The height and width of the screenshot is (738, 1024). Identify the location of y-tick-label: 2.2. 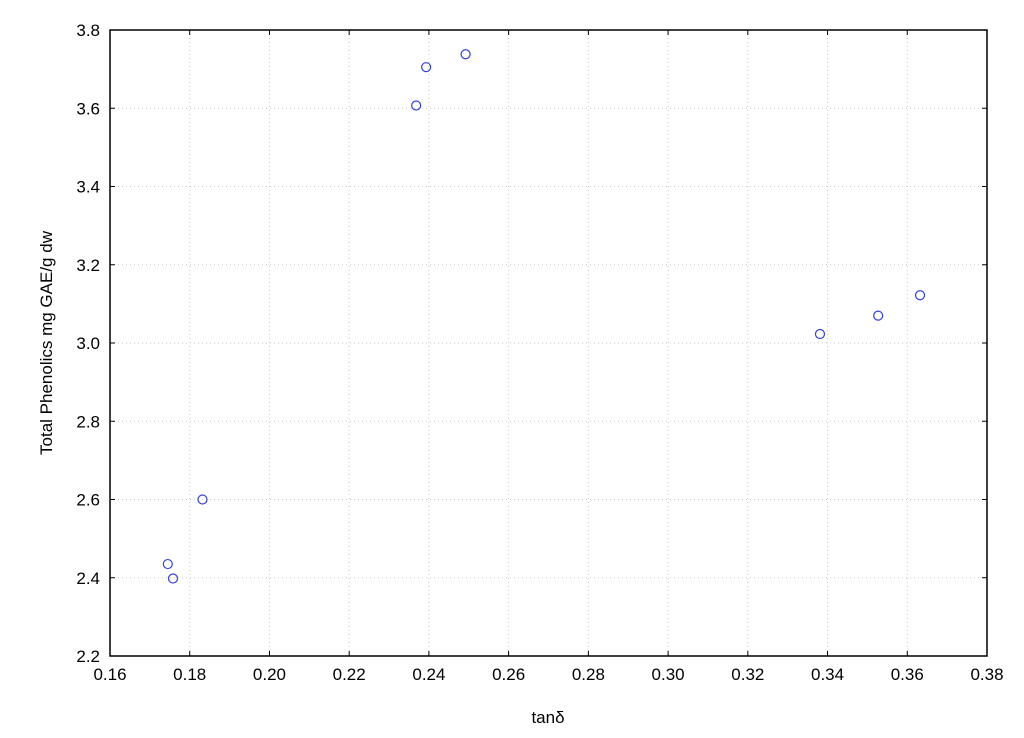
(88, 656).